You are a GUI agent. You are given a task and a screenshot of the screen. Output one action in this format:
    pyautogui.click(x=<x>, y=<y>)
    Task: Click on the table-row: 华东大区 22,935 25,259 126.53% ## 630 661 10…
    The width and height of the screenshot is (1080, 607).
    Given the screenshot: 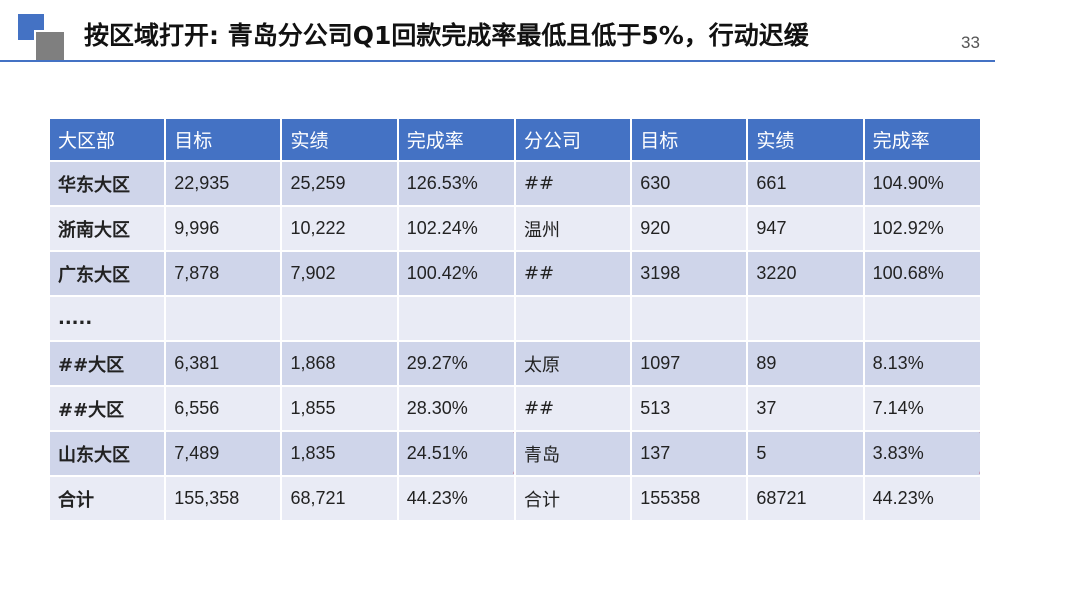 What is the action you would take?
    pyautogui.click(x=515, y=183)
    